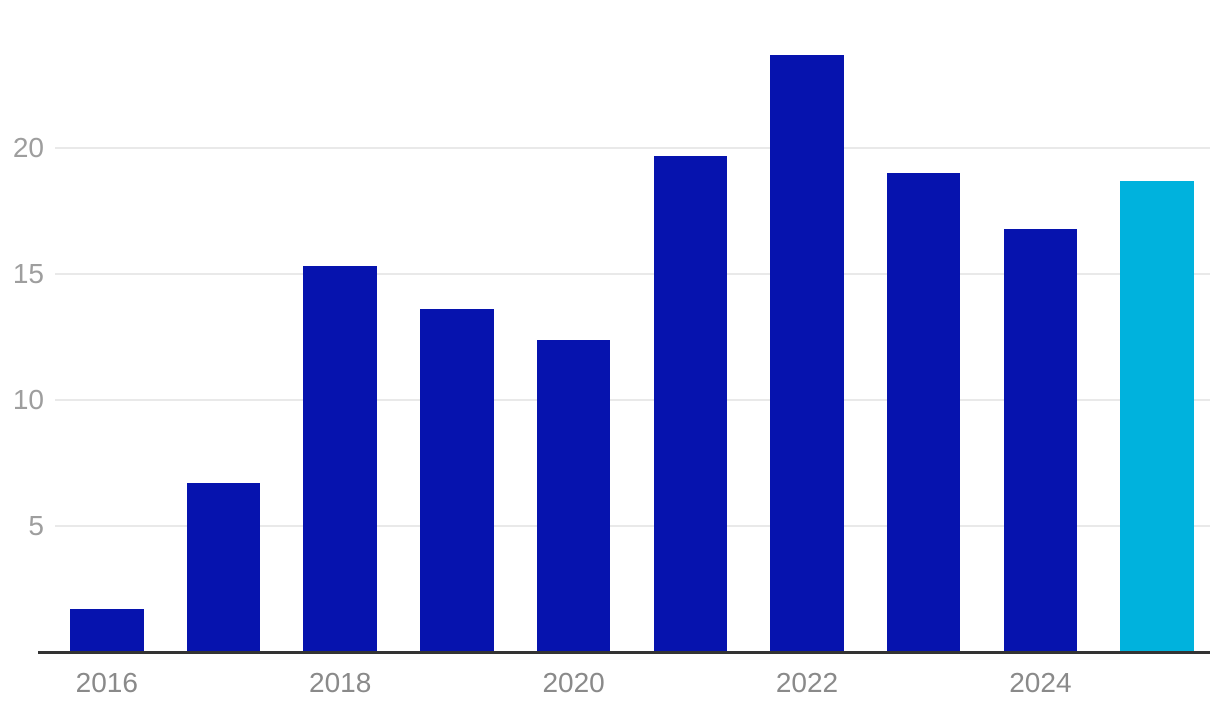 Image resolution: width=1220 pixels, height=716 pixels. What do you see at coordinates (223, 567) in the screenshot?
I see `bar-2017` at bounding box center [223, 567].